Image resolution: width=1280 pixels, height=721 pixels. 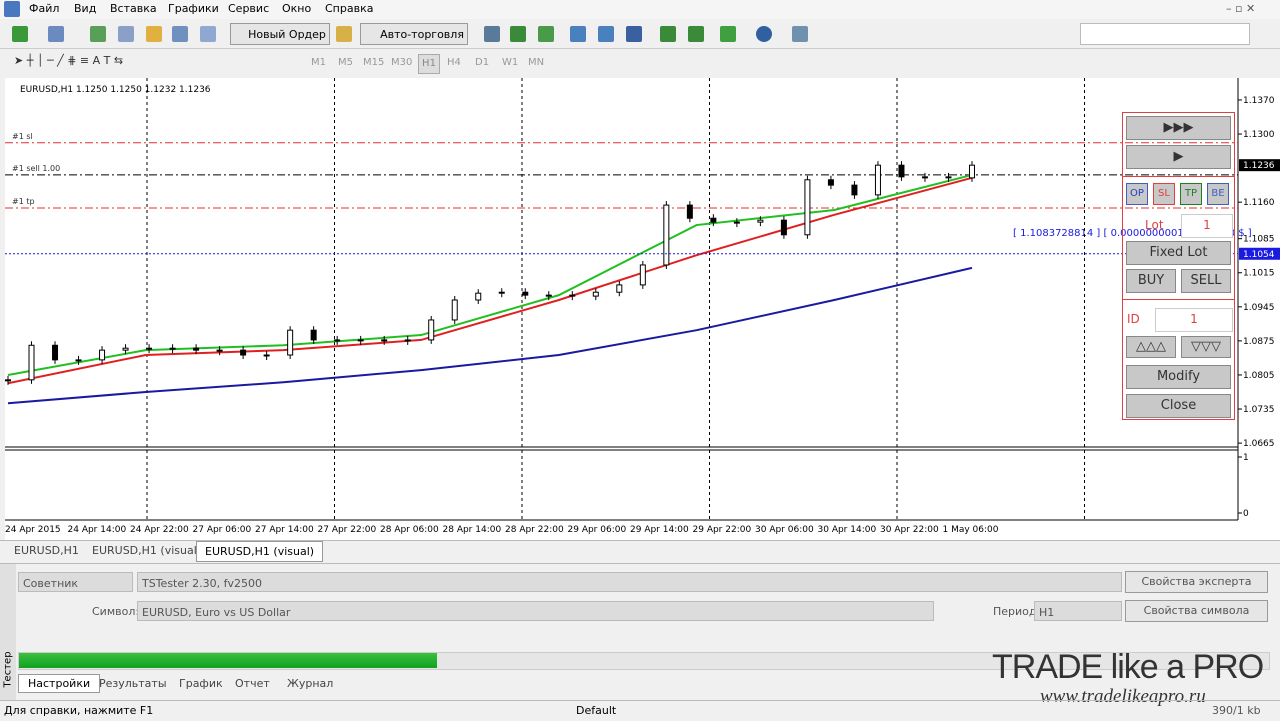 What do you see at coordinates (201, 683) in the screenshot?
I see `tester-tab: График` at bounding box center [201, 683].